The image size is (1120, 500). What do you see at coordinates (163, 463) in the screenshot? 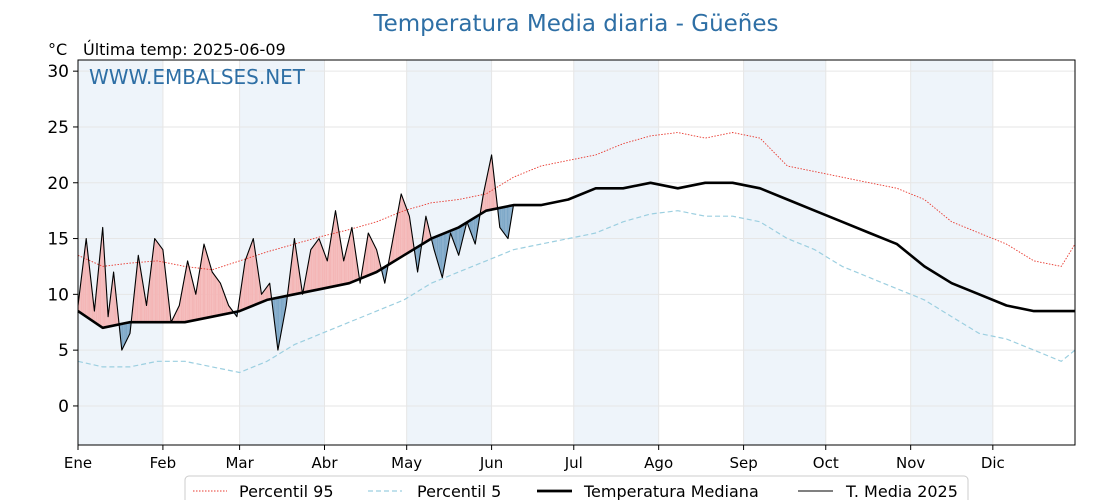
I see `x-tick-label: Feb` at bounding box center [163, 463].